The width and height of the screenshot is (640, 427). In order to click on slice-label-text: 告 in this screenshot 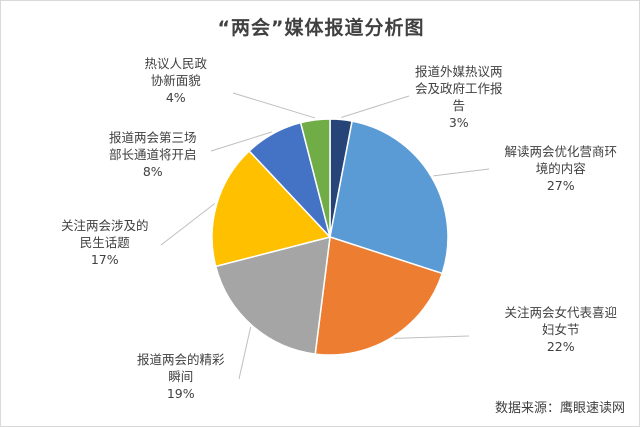, I will do `click(459, 105)`.